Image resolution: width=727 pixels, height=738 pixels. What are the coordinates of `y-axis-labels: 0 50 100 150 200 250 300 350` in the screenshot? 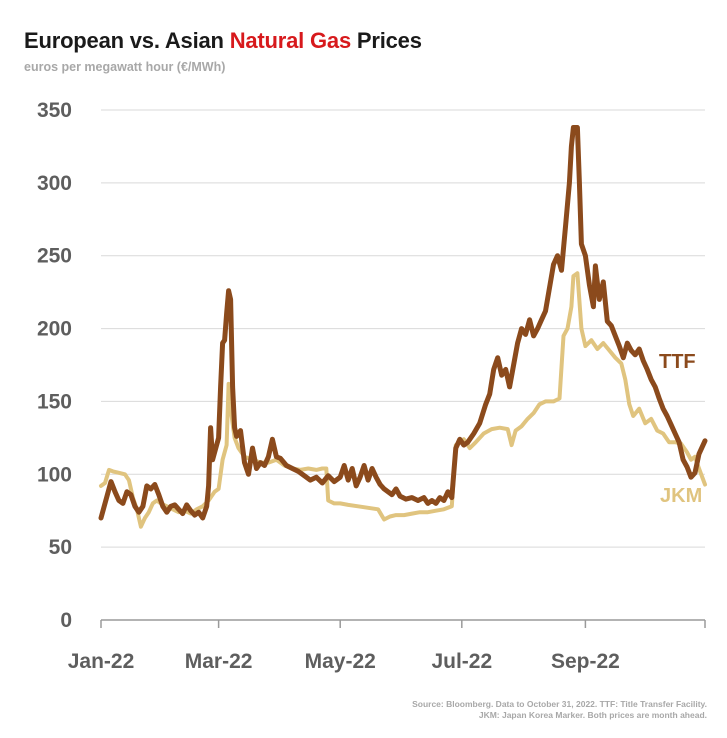 It's located at (54, 365).